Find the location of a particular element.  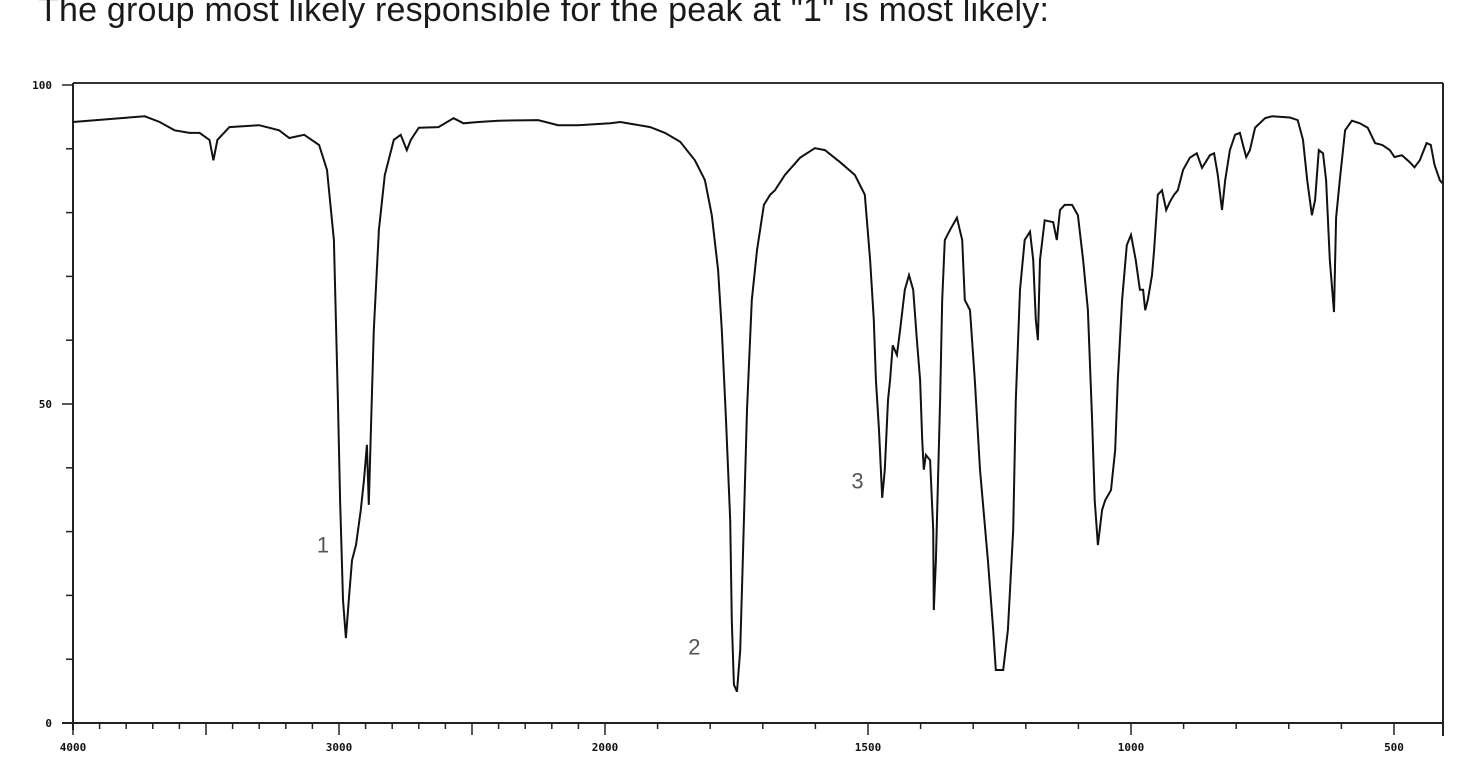

x-tick-label: 4000 is located at coordinates (73, 747).